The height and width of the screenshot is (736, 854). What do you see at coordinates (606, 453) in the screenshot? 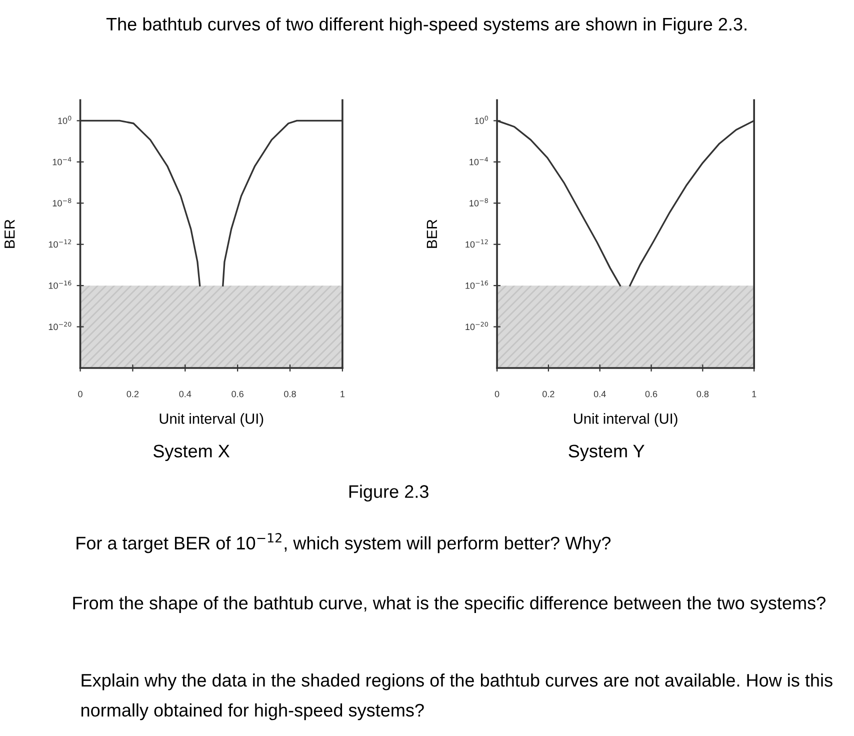
I see `text: System Y` at bounding box center [606, 453].